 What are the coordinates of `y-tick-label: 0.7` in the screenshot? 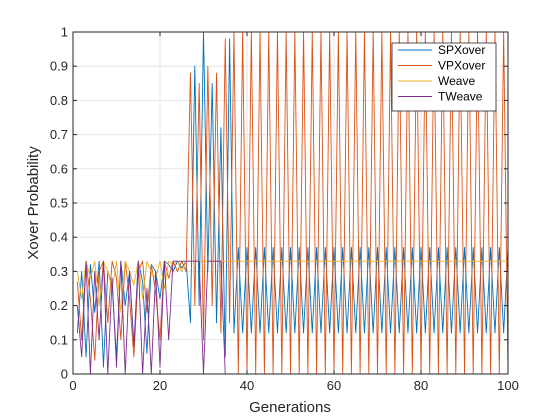 It's located at (59, 134).